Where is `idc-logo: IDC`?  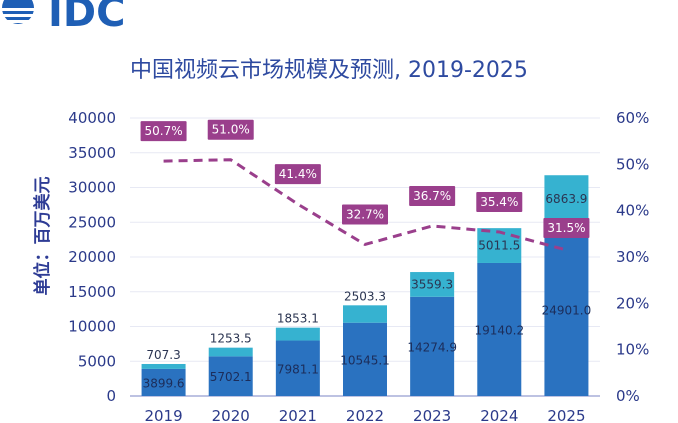
idc-logo: IDC is located at coordinates (62, 18).